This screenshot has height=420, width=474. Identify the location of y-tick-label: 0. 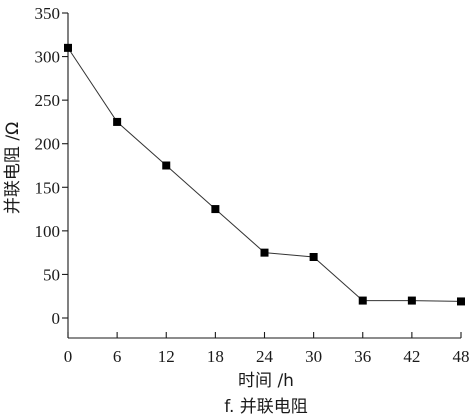
(56, 318).